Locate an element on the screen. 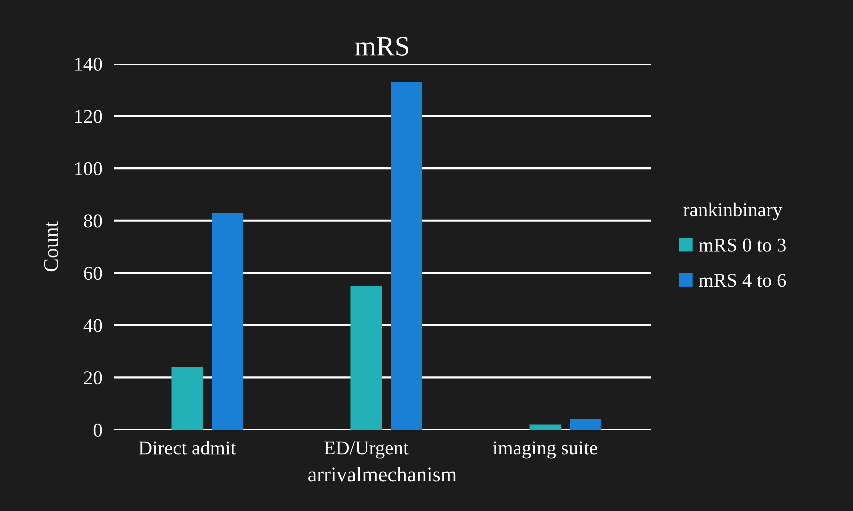 The width and height of the screenshot is (853, 511). y-axis-title: Count is located at coordinates (51, 247).